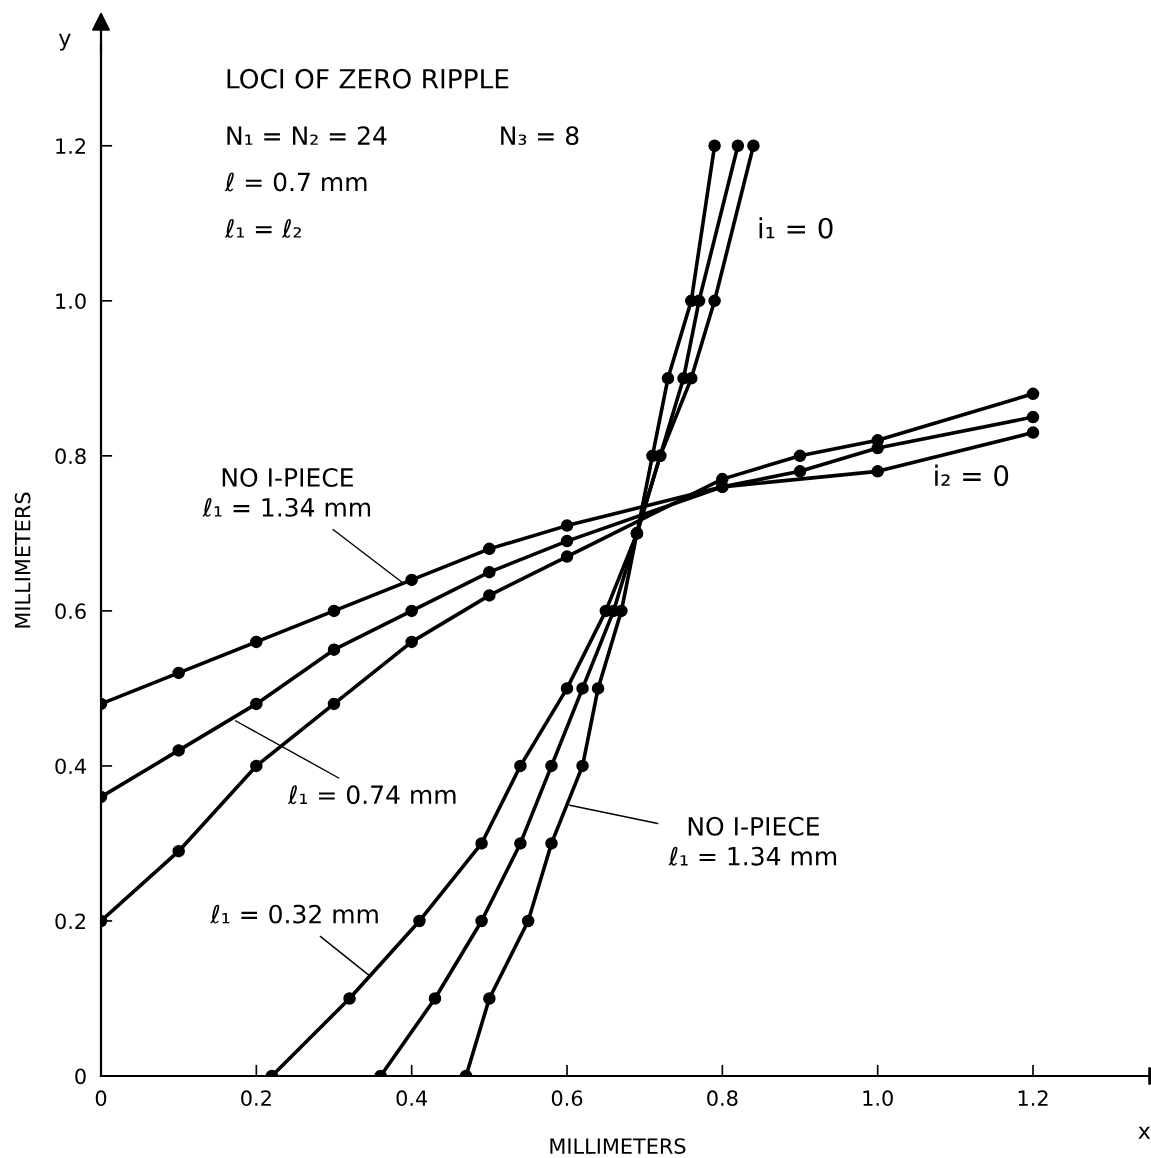  I want to click on x-tick-label: 0.2, so click(256, 1098).